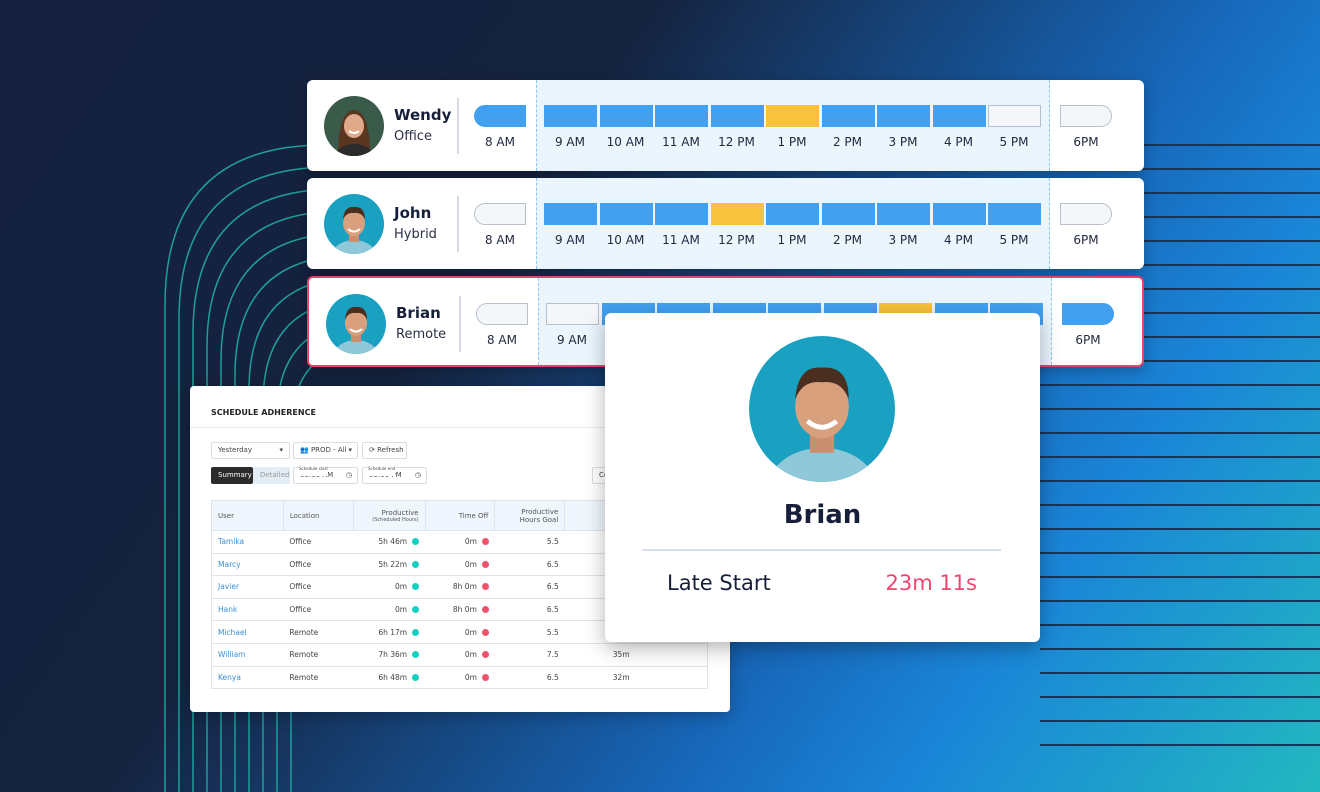 This screenshot has width=1320, height=792. I want to click on schedule-end-input: Schedule end05:00 PM◷, so click(394, 472).